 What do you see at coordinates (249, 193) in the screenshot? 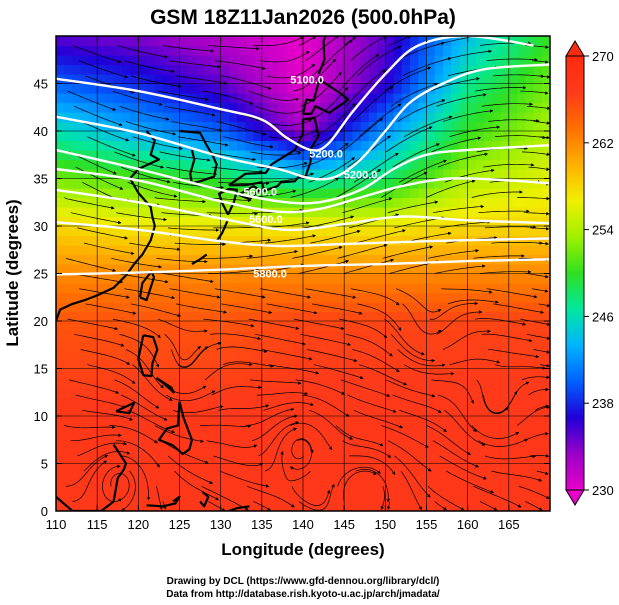
I see `coastline` at bounding box center [249, 193].